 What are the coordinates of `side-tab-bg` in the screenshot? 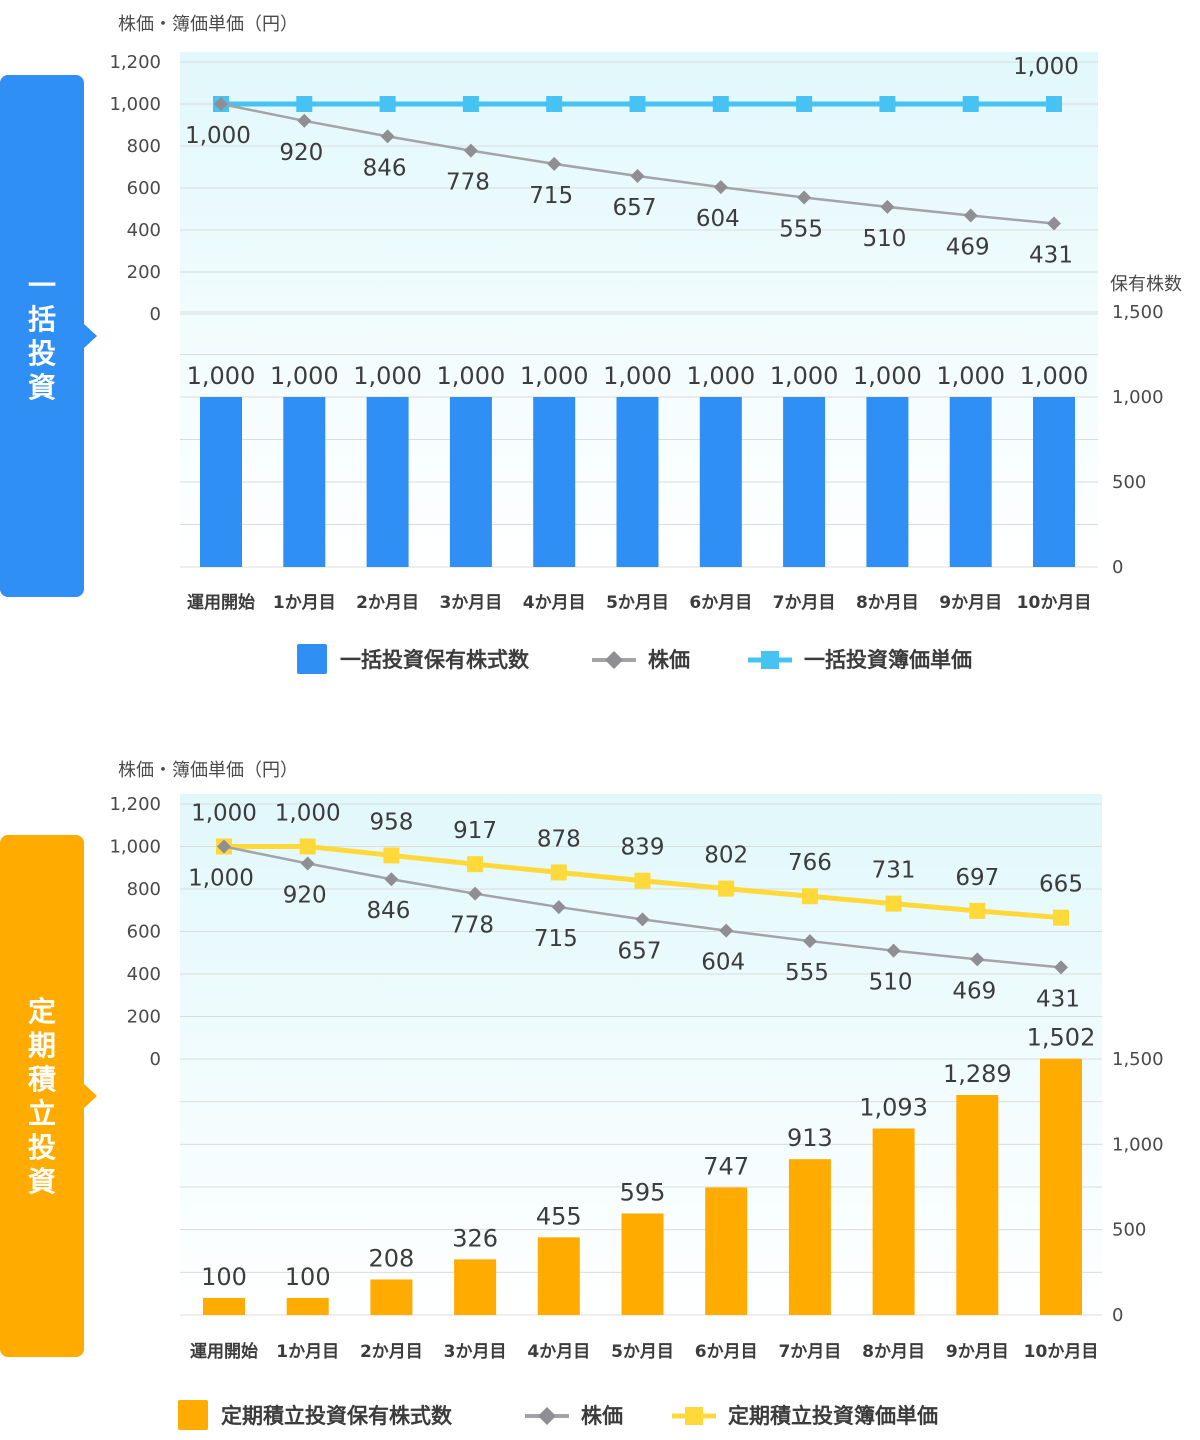 It's located at (42, 1096).